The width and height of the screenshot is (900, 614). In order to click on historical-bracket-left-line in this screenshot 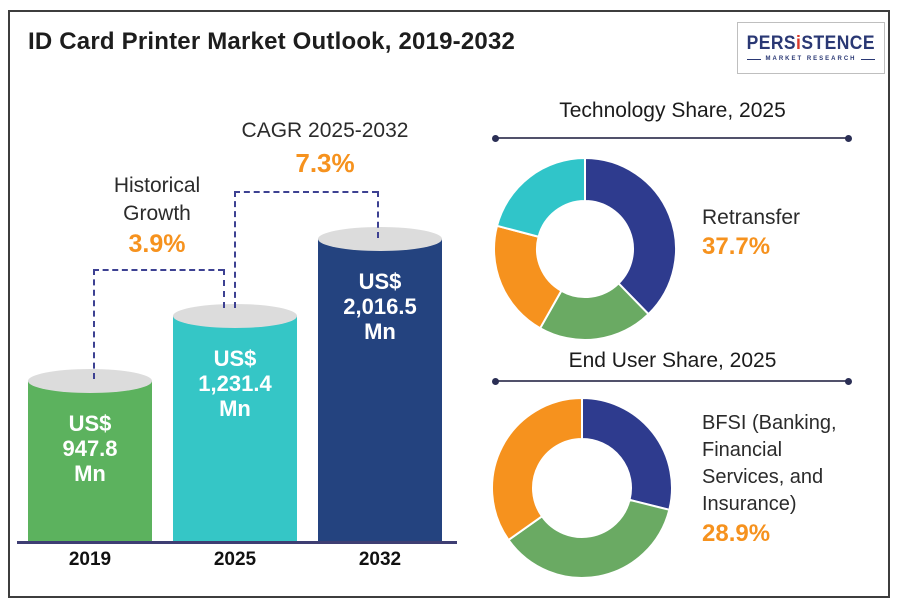, I will do `click(94, 324)`.